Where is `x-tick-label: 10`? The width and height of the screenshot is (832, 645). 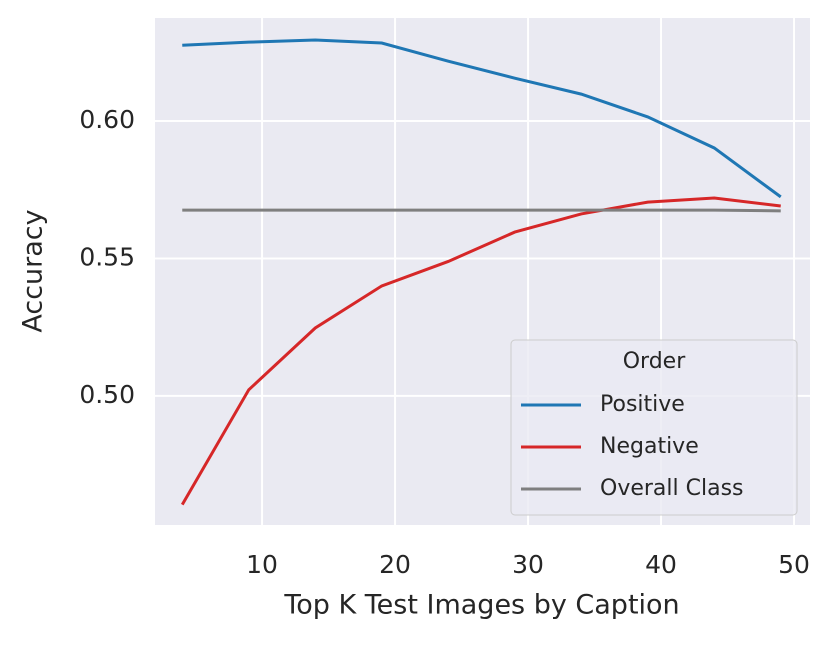
x-tick-label: 10 is located at coordinates (262, 564).